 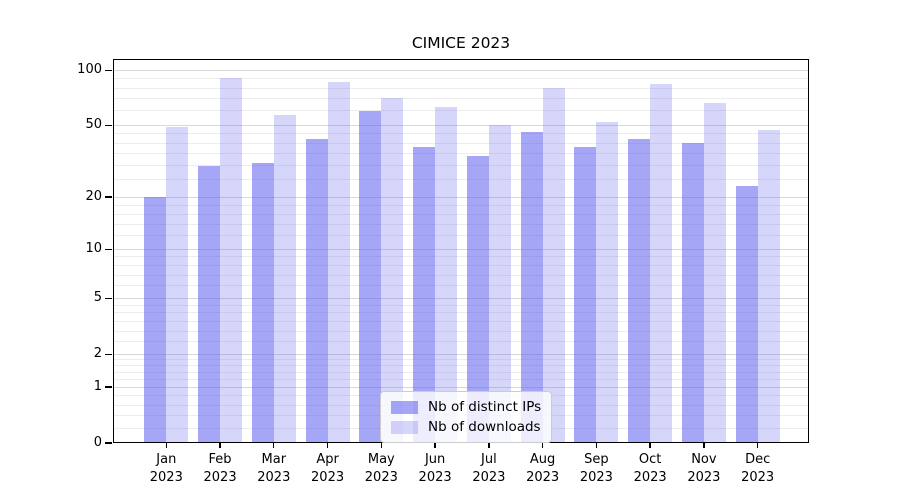 I want to click on bar-distinct-ips-sep, so click(x=585, y=295).